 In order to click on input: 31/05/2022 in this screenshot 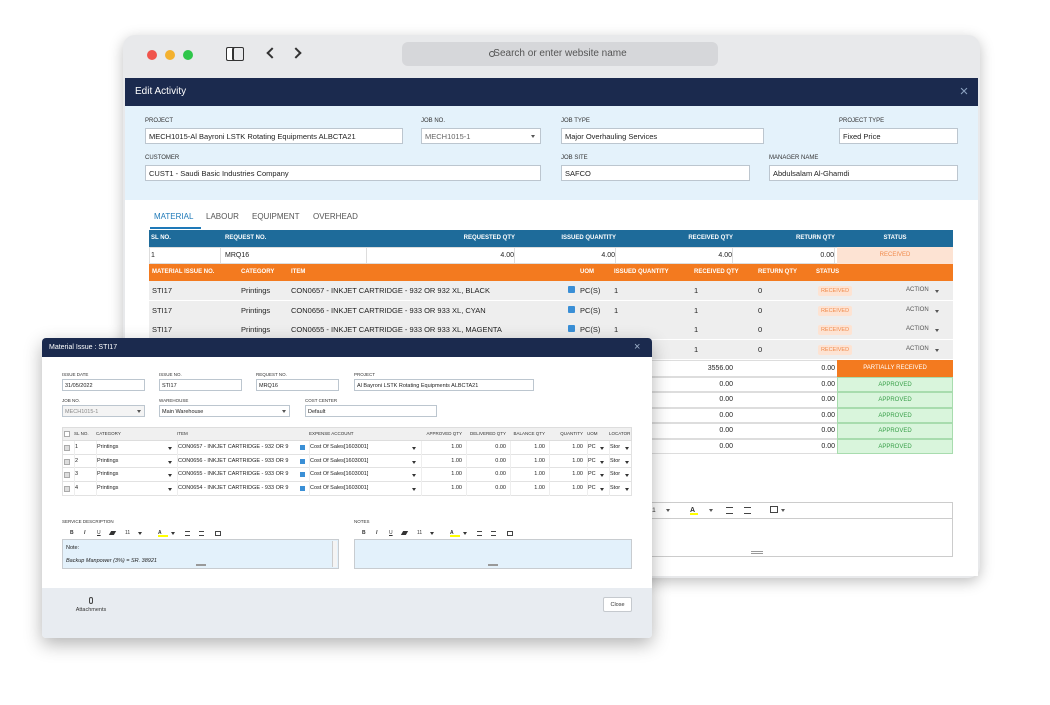, I will do `click(103, 385)`.